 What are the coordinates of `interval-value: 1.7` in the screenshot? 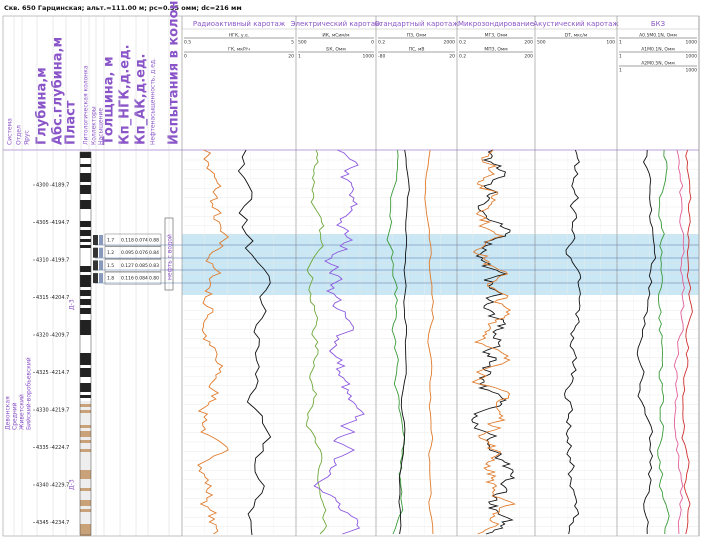 It's located at (110, 241).